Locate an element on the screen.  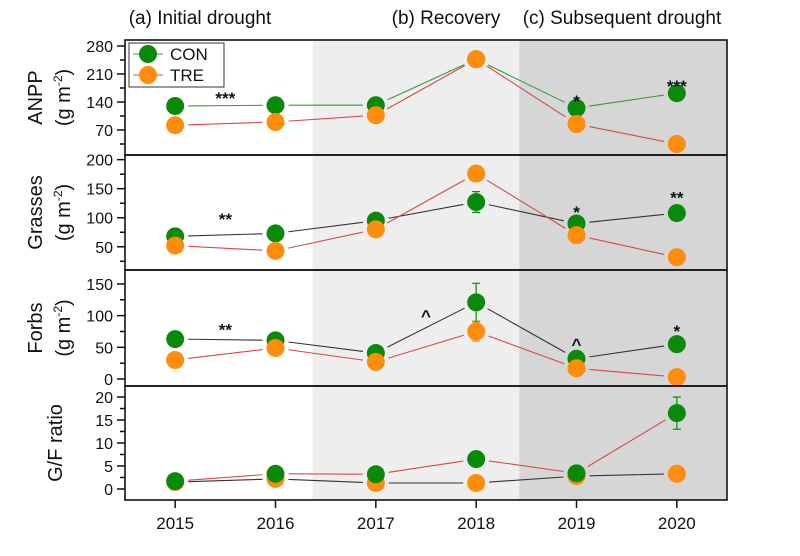
y-tick-label: 280 is located at coordinates (99, 47).